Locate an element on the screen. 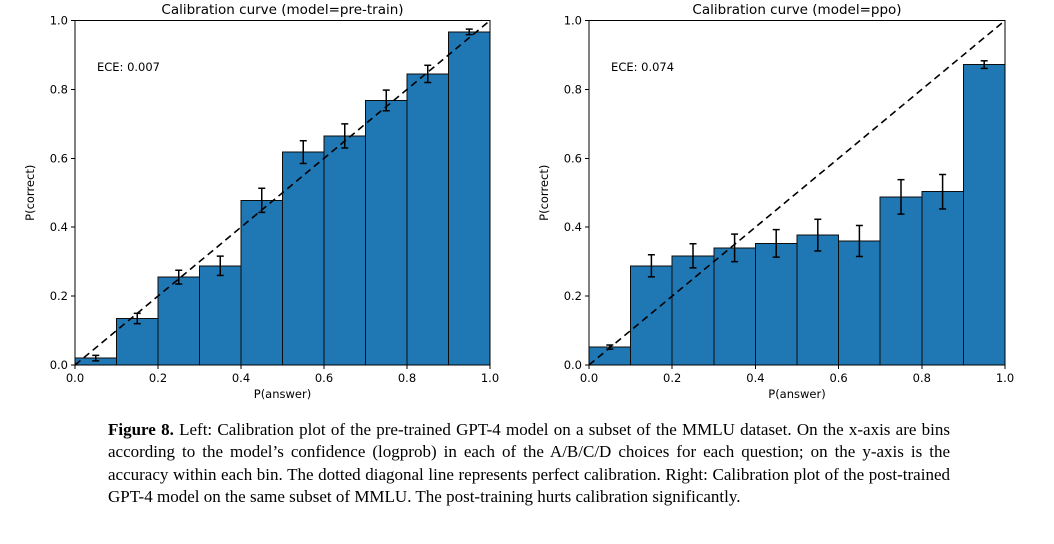 The height and width of the screenshot is (544, 1054). ece-annotation: ECE: 0.074 is located at coordinates (642, 67).